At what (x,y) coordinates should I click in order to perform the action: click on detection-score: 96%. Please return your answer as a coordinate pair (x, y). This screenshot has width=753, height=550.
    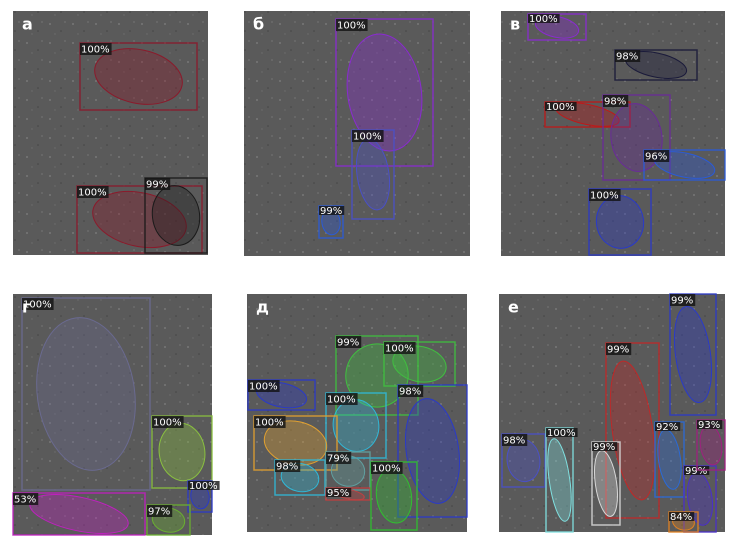
    Looking at the image, I should click on (656, 157).